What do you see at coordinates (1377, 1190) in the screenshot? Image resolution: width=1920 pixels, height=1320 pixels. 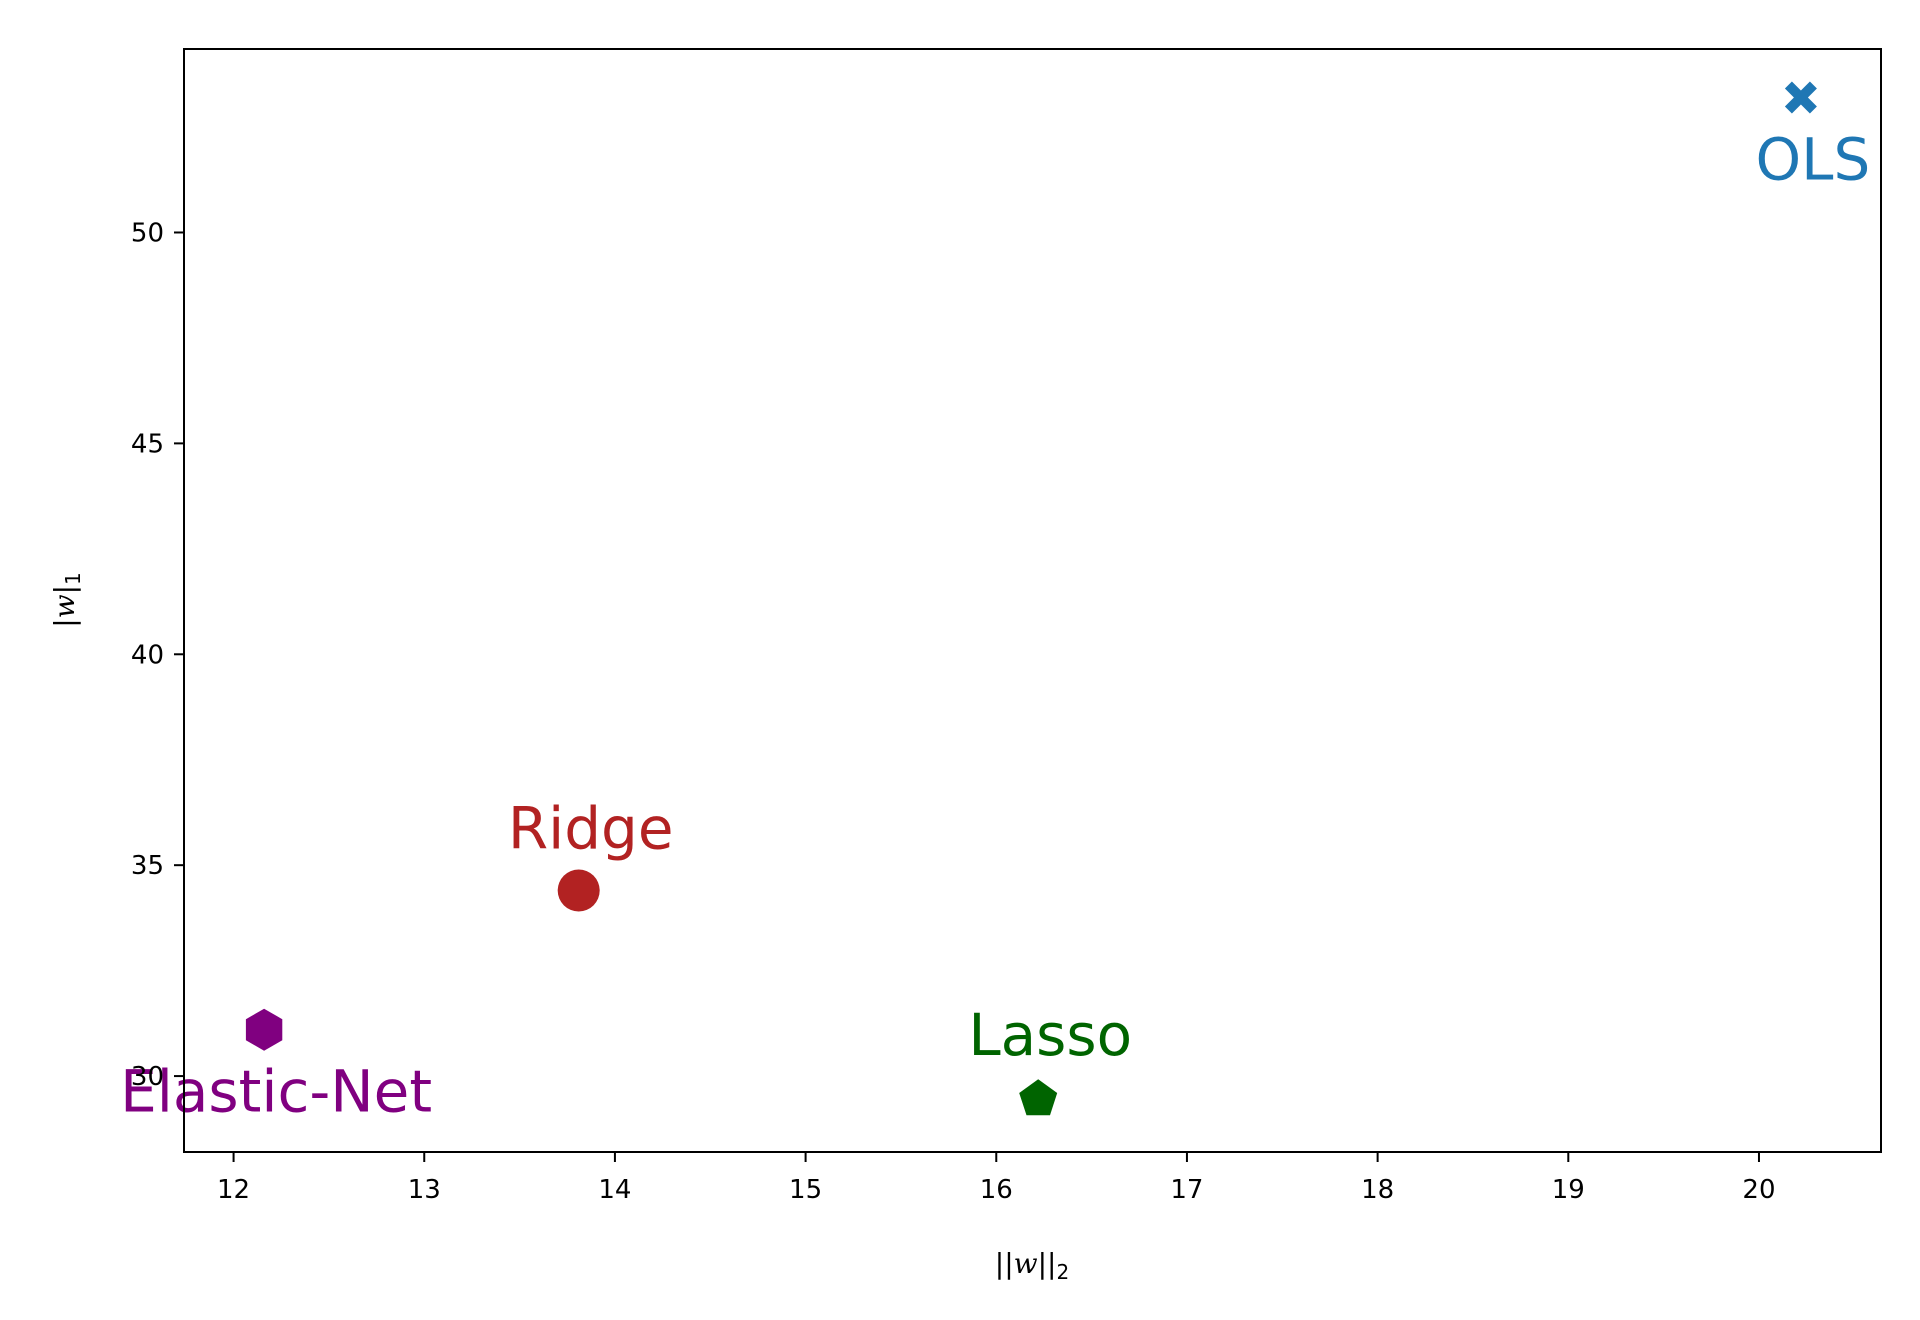 I see `x-tick-label: 18` at bounding box center [1377, 1190].